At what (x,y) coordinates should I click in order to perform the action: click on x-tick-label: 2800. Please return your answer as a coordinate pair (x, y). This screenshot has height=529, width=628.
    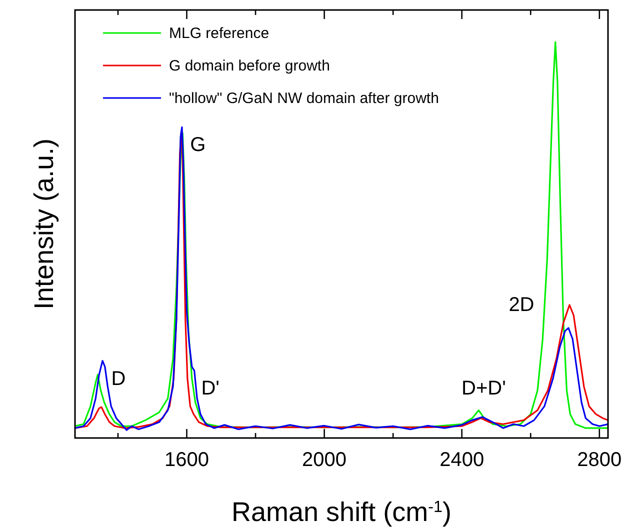
    Looking at the image, I should click on (599, 460).